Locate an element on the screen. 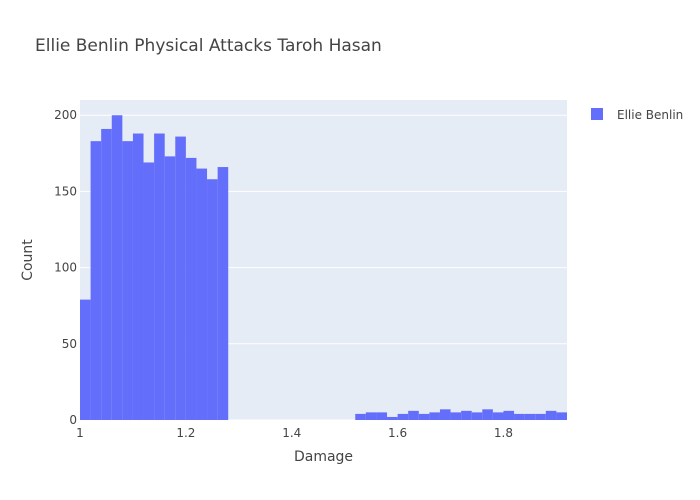 The height and width of the screenshot is (500, 700). legend-swatch is located at coordinates (597, 114).